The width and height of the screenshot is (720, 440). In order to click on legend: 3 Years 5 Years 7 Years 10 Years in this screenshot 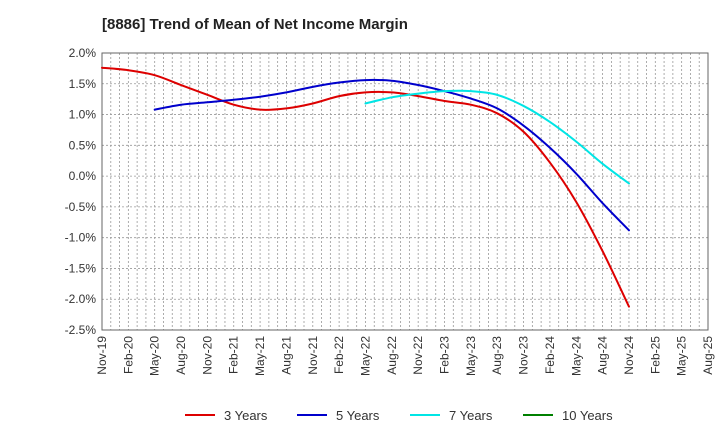, I will do `click(399, 415)`.